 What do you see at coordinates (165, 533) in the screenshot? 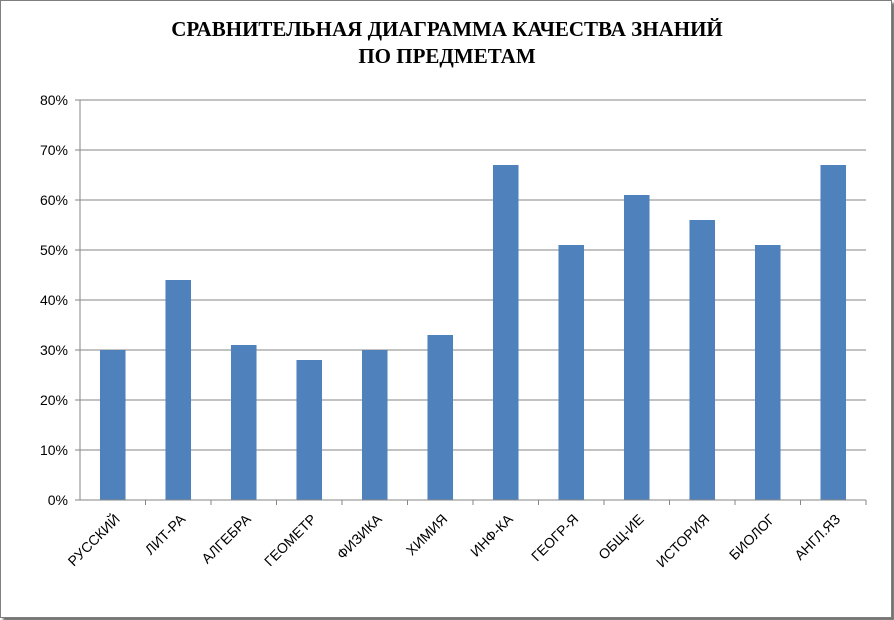
I see `x-category-label: ЛИТ-РА` at bounding box center [165, 533].